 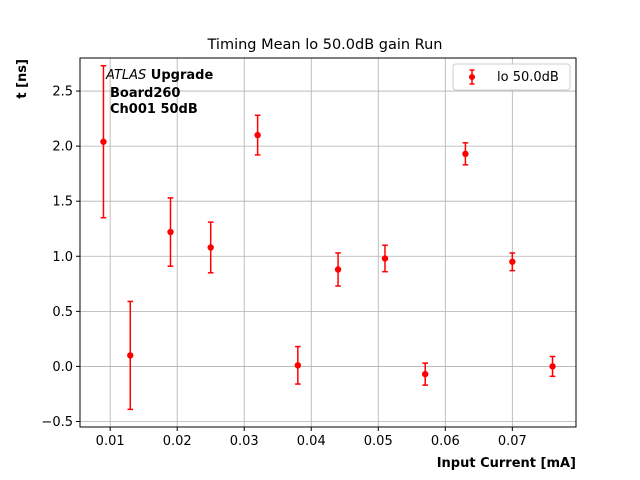 I want to click on legend-box, so click(x=511, y=77).